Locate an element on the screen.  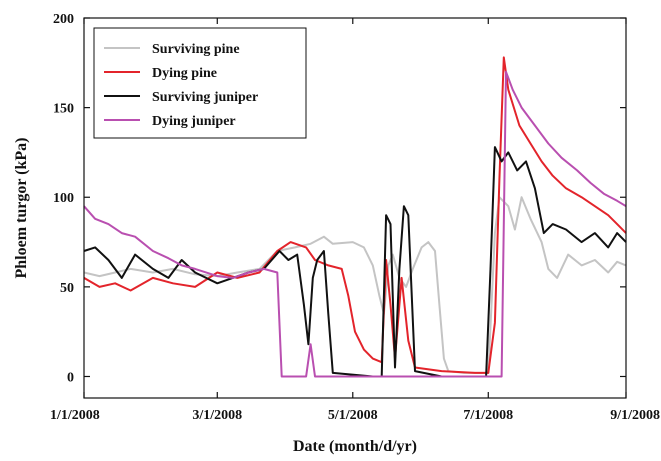
x-tick-label: 5/1/2008 is located at coordinates (353, 415).